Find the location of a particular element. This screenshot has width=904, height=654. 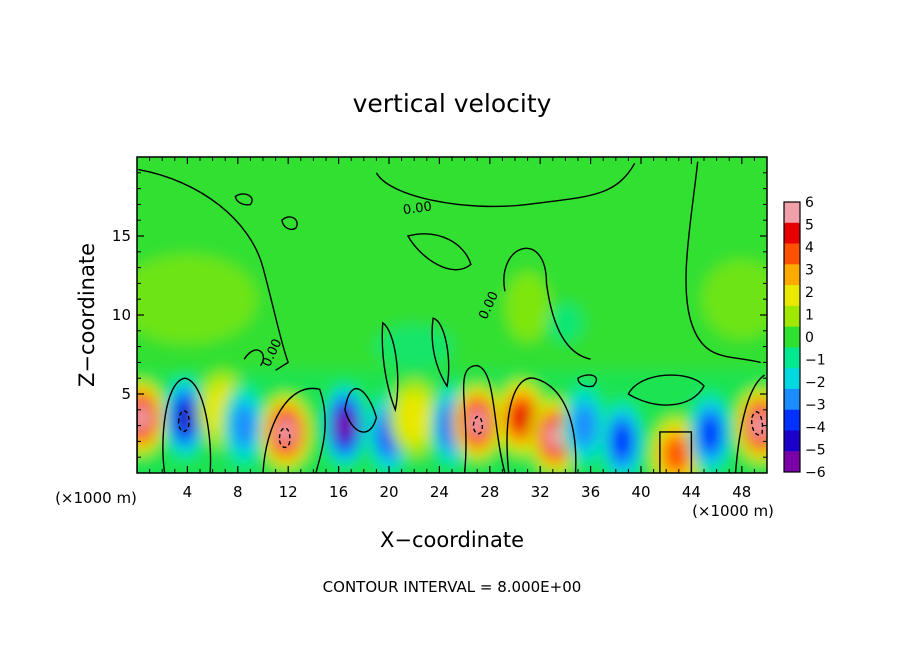

colorbar-tick-label: 1 is located at coordinates (809, 316).